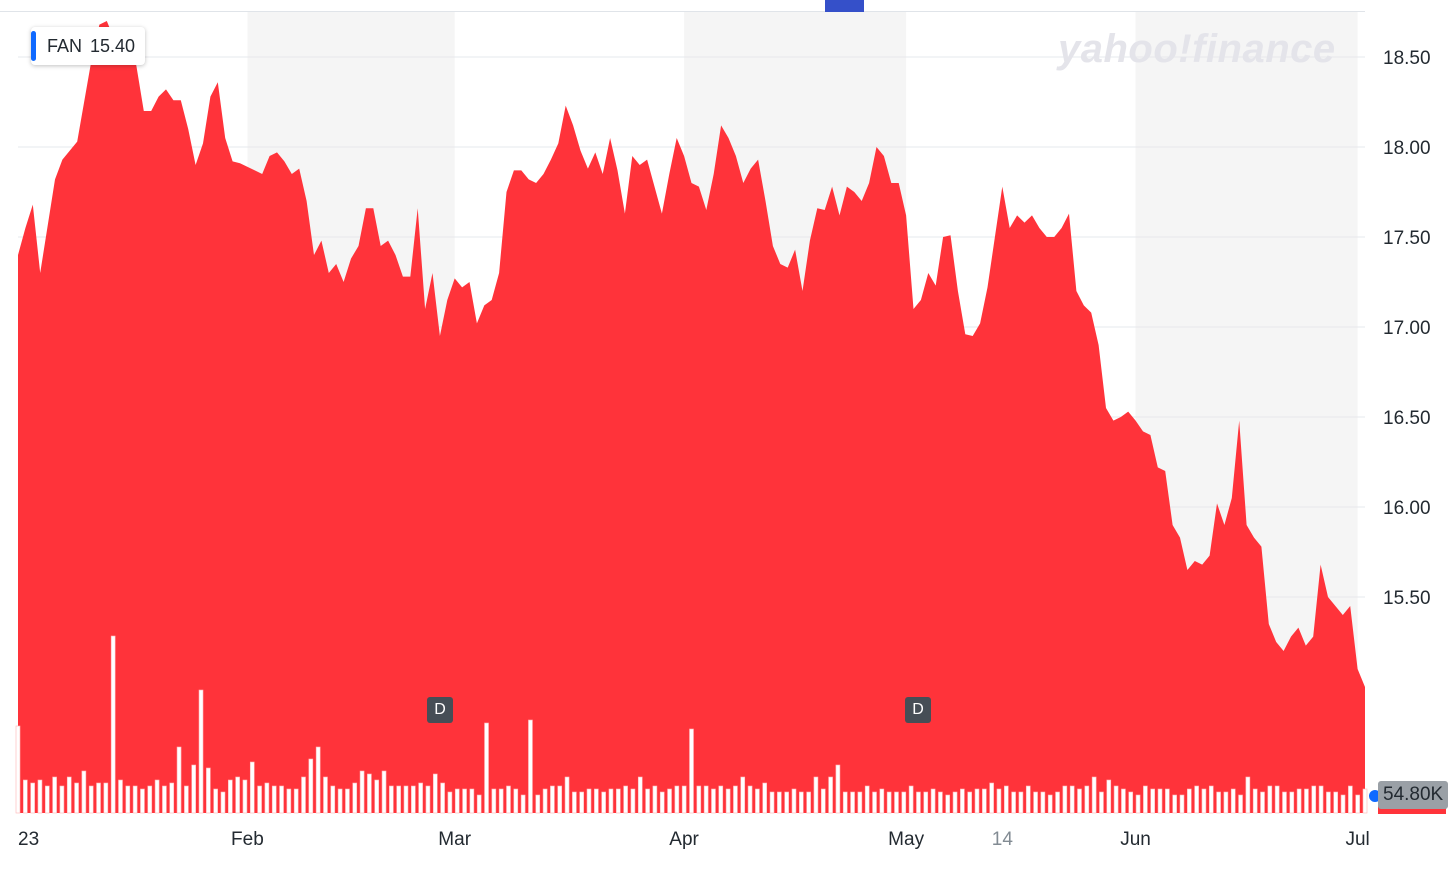  Describe the element at coordinates (1407, 148) in the screenshot. I see `y-tick-label: 18.00` at that location.